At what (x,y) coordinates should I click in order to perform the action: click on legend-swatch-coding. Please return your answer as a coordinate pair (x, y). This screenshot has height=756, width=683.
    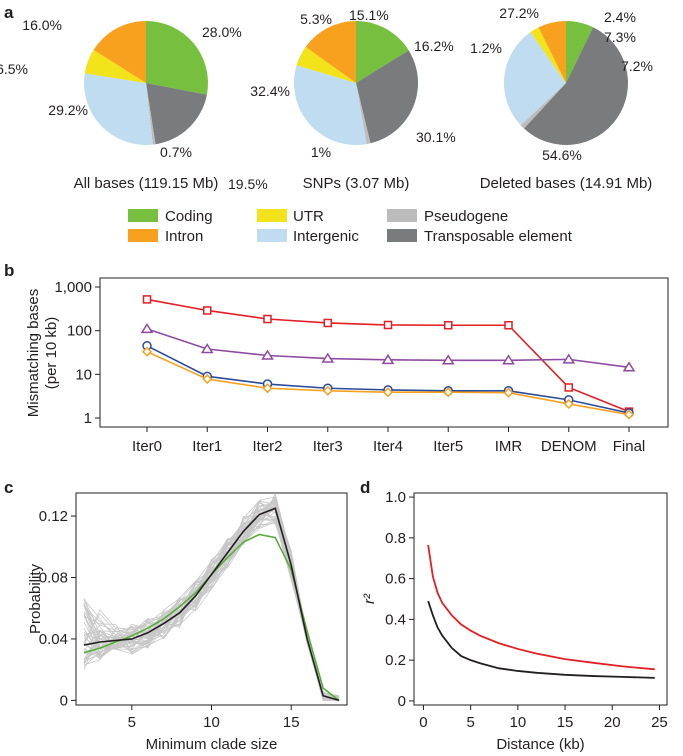
    Looking at the image, I should click on (143, 215).